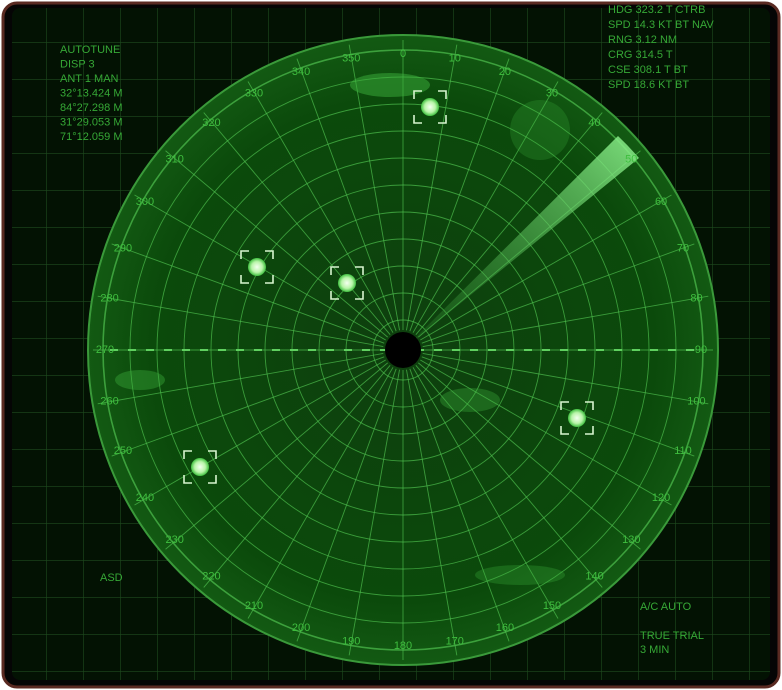  I want to click on bearing-label: 60, so click(661, 202).